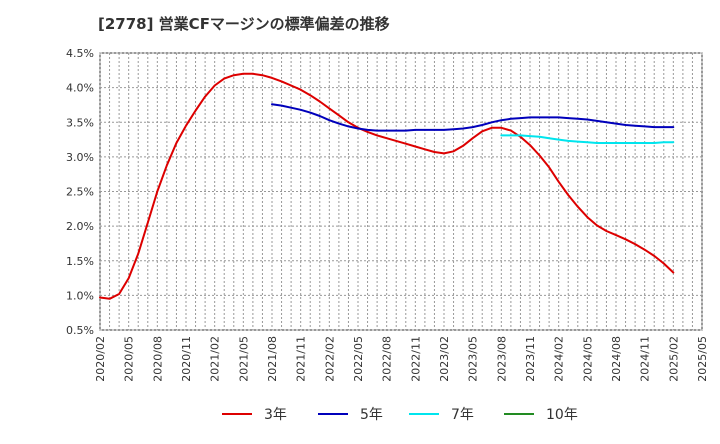 This screenshot has width=720, height=444. Describe the element at coordinates (157, 359) in the screenshot. I see `x-tick-label: 2020/08` at that location.